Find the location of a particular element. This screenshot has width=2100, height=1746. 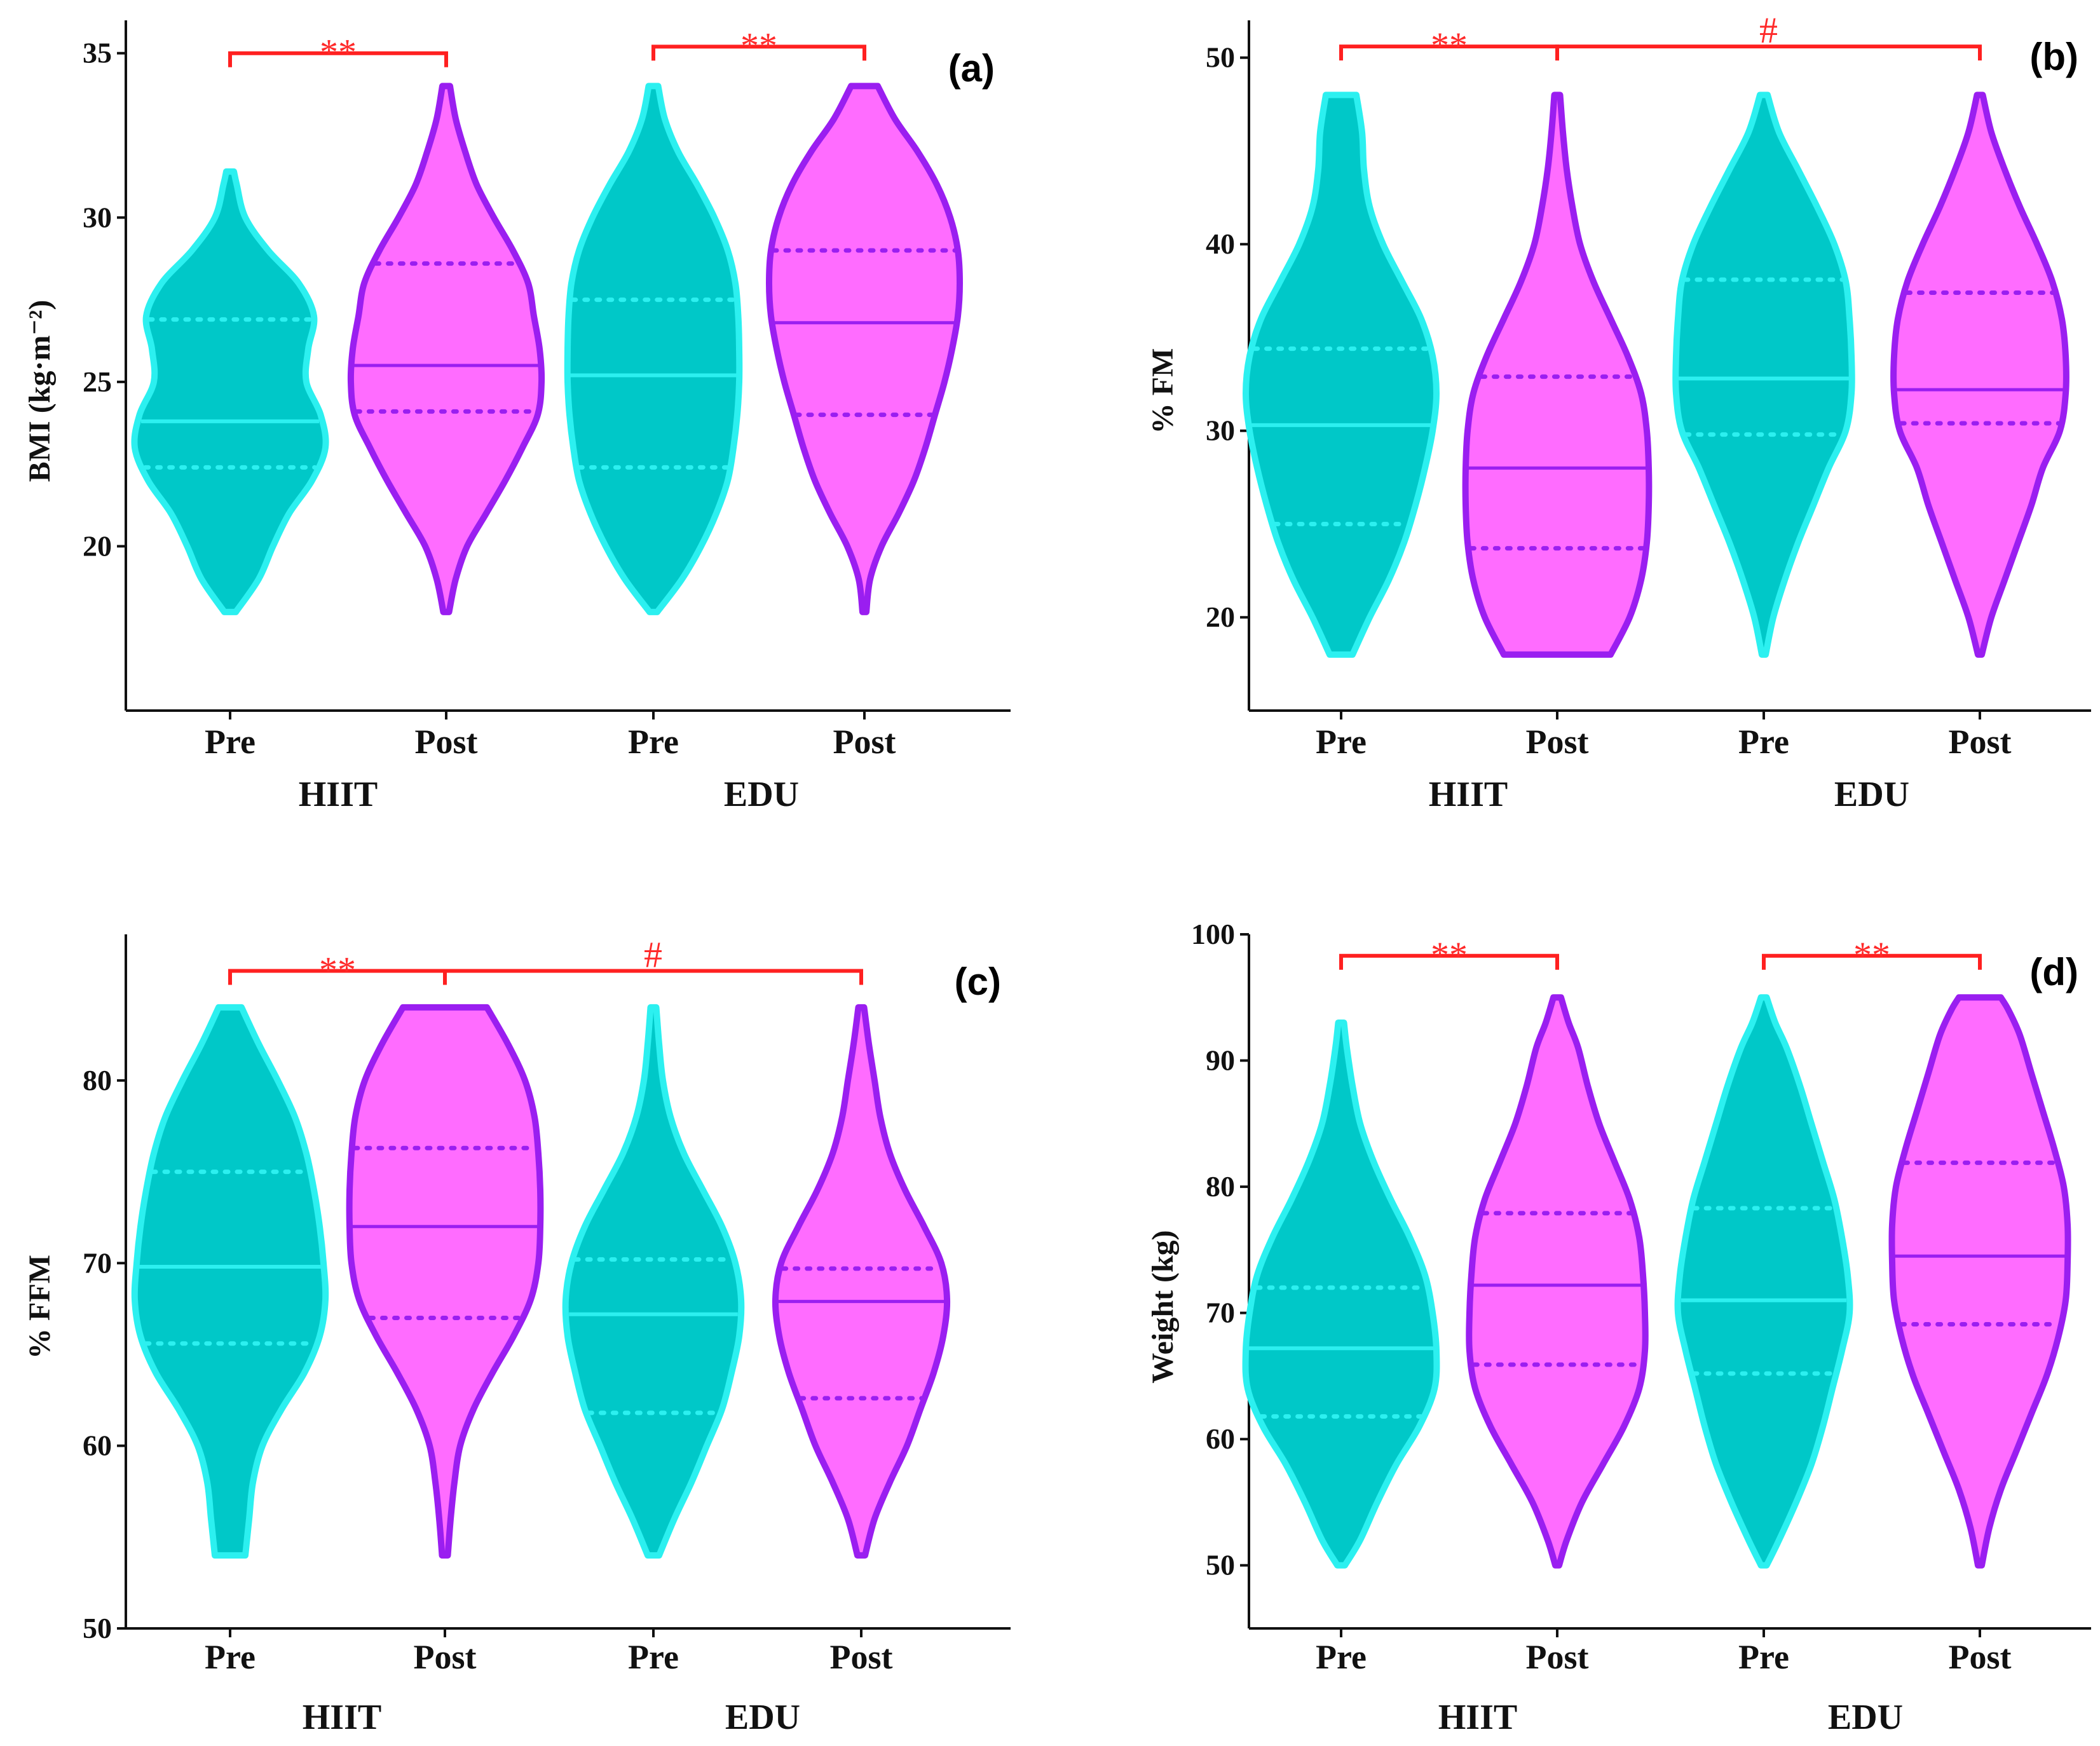

y-axis-title: Weight (kg) is located at coordinates (1163, 1306).